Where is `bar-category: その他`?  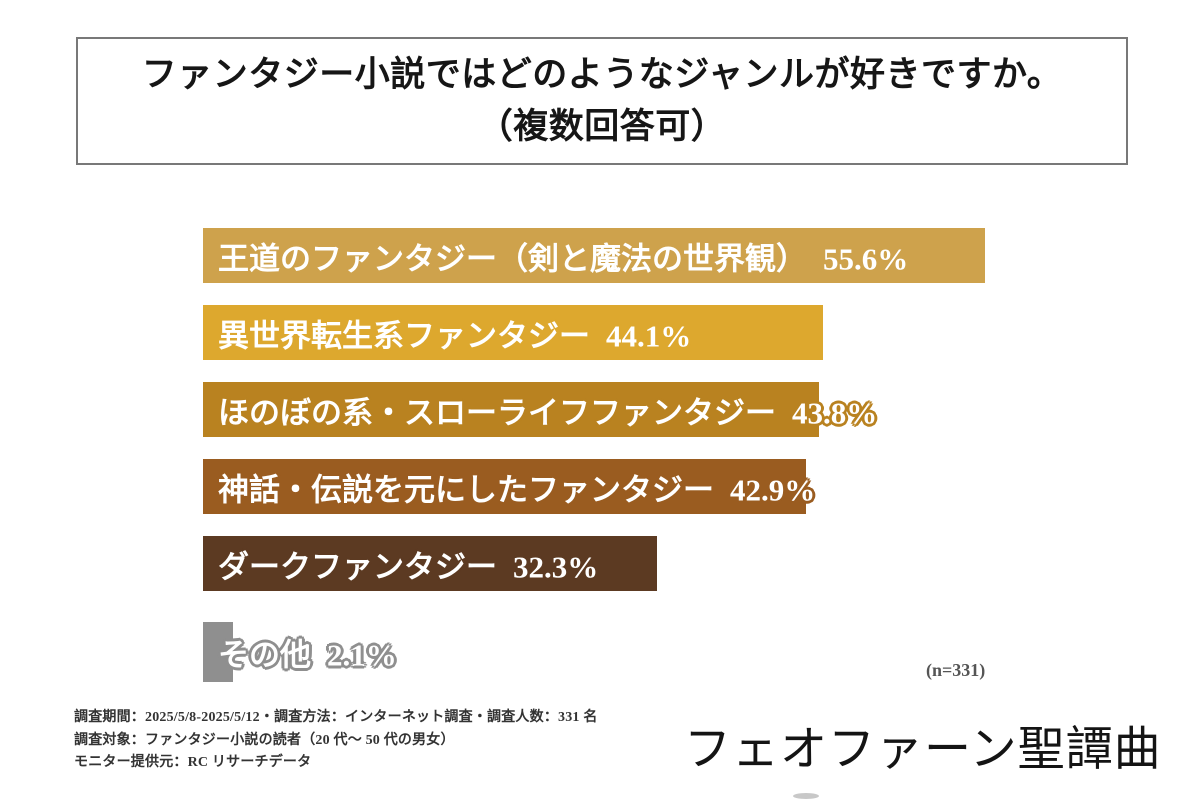 bar-category: その他 is located at coordinates (264, 655).